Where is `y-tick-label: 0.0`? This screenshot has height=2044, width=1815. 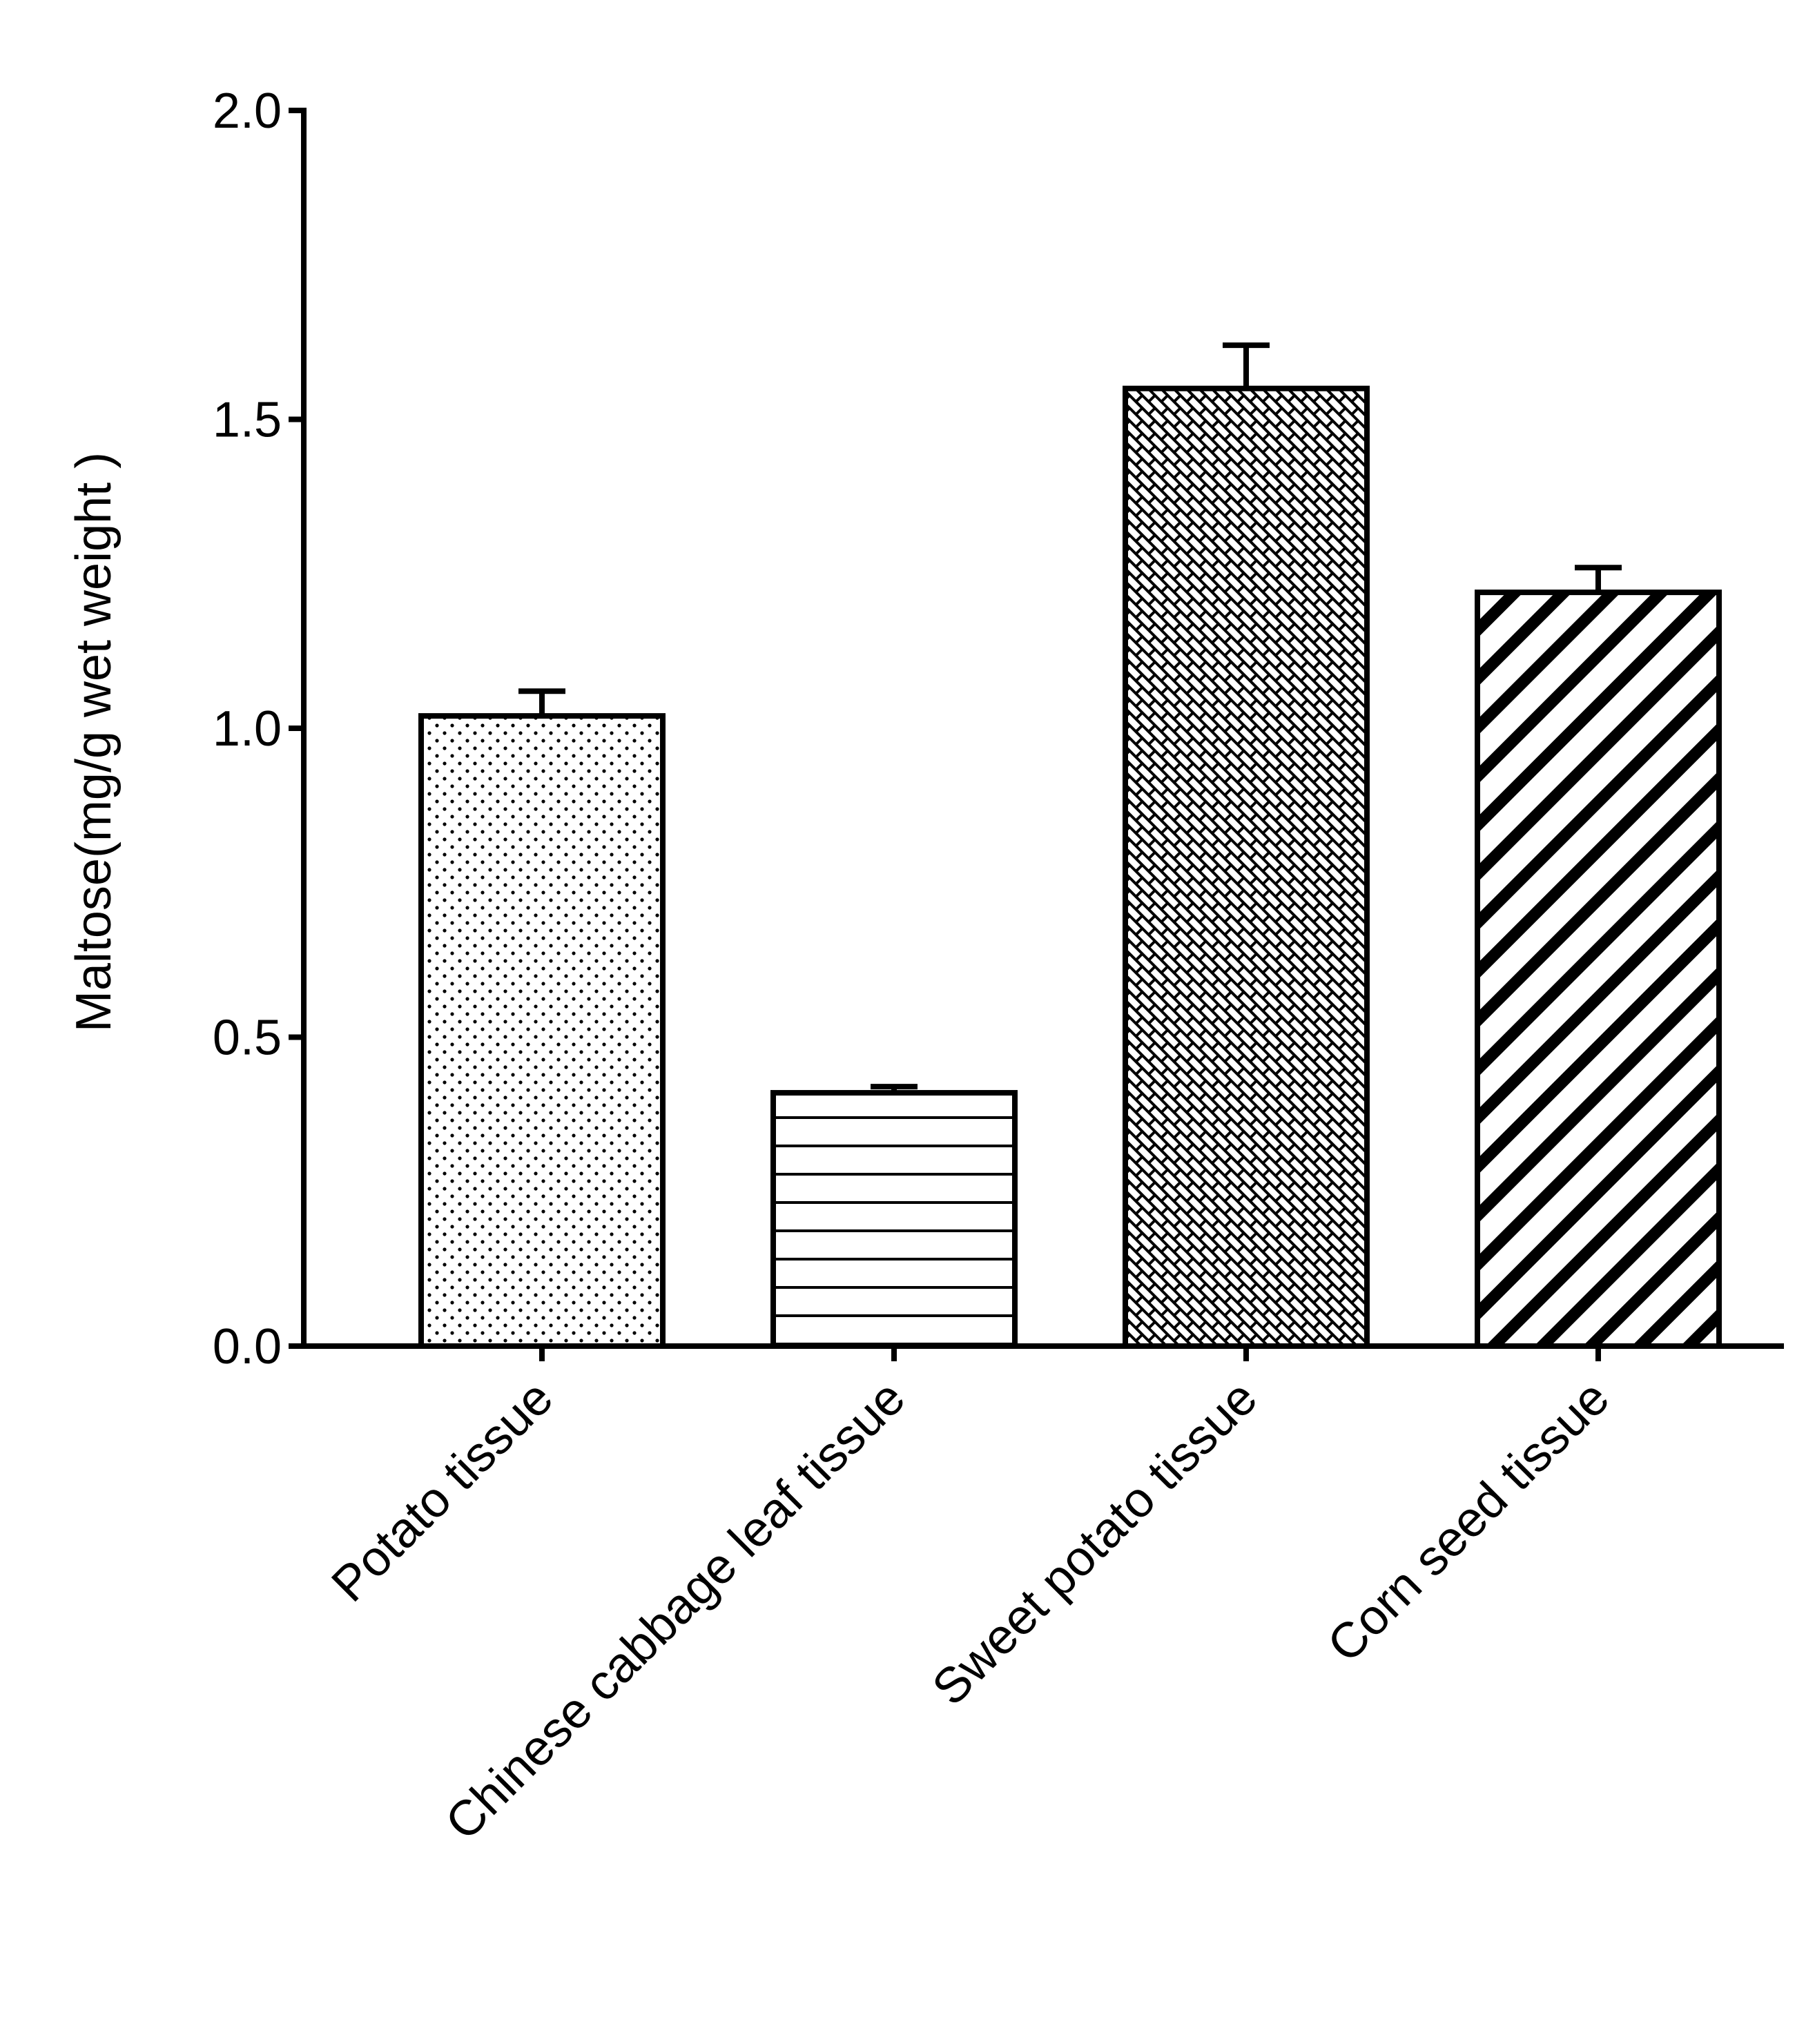 y-tick-label: 0.0 is located at coordinates (247, 1346).